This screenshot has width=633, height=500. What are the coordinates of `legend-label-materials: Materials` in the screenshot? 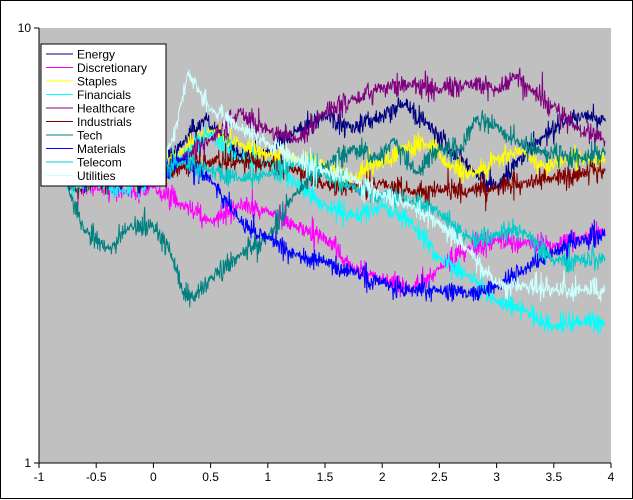 It's located at (101, 149).